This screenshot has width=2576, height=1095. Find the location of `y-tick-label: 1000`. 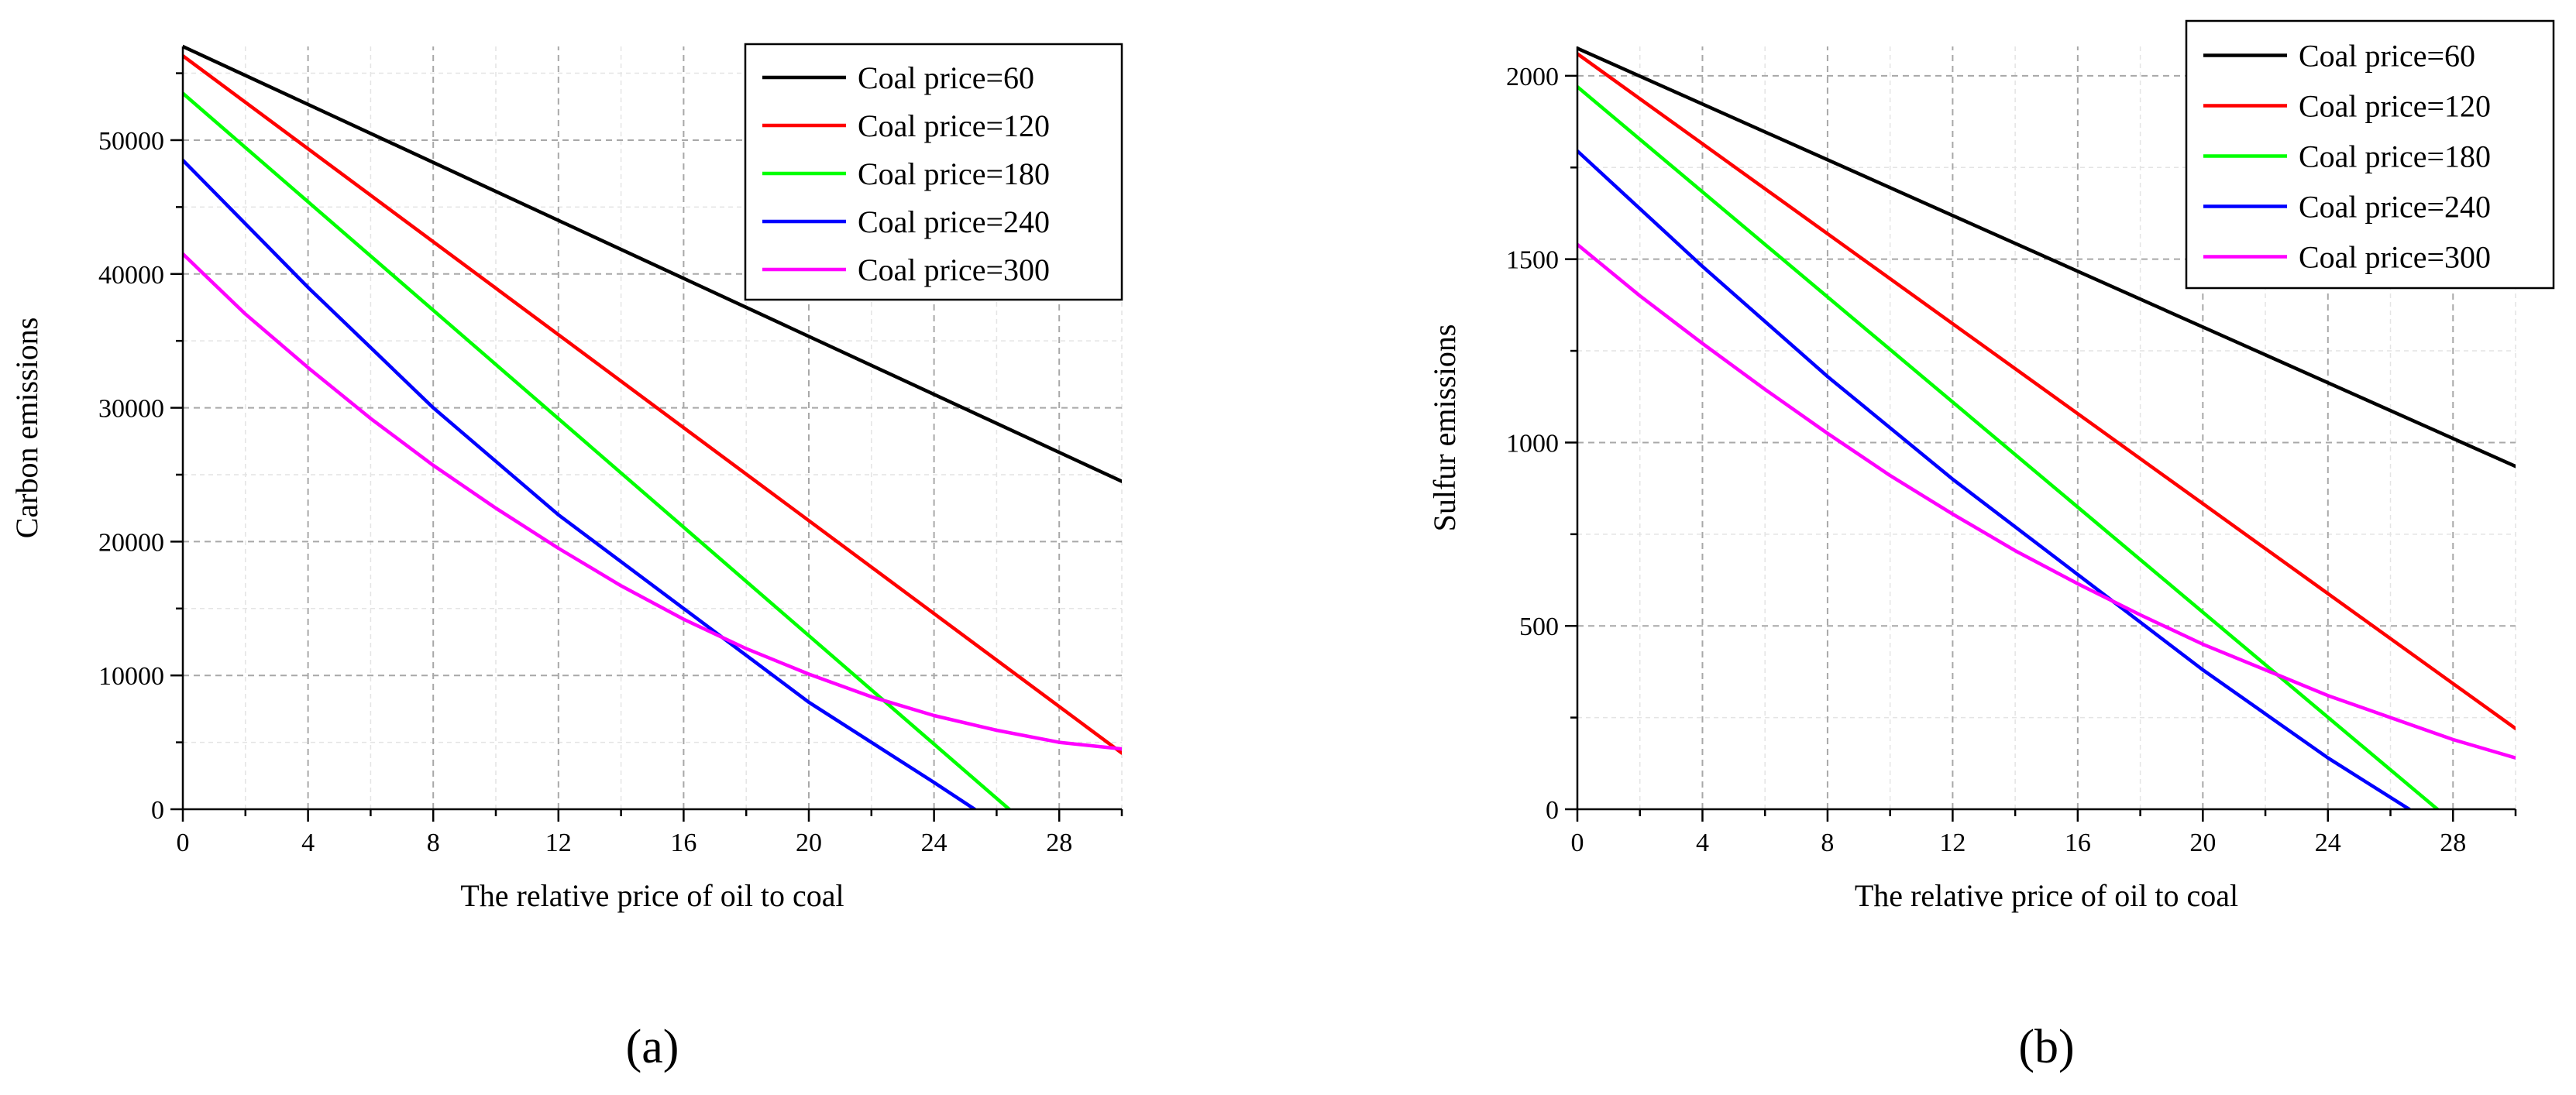

y-tick-label: 1000 is located at coordinates (1532, 444).